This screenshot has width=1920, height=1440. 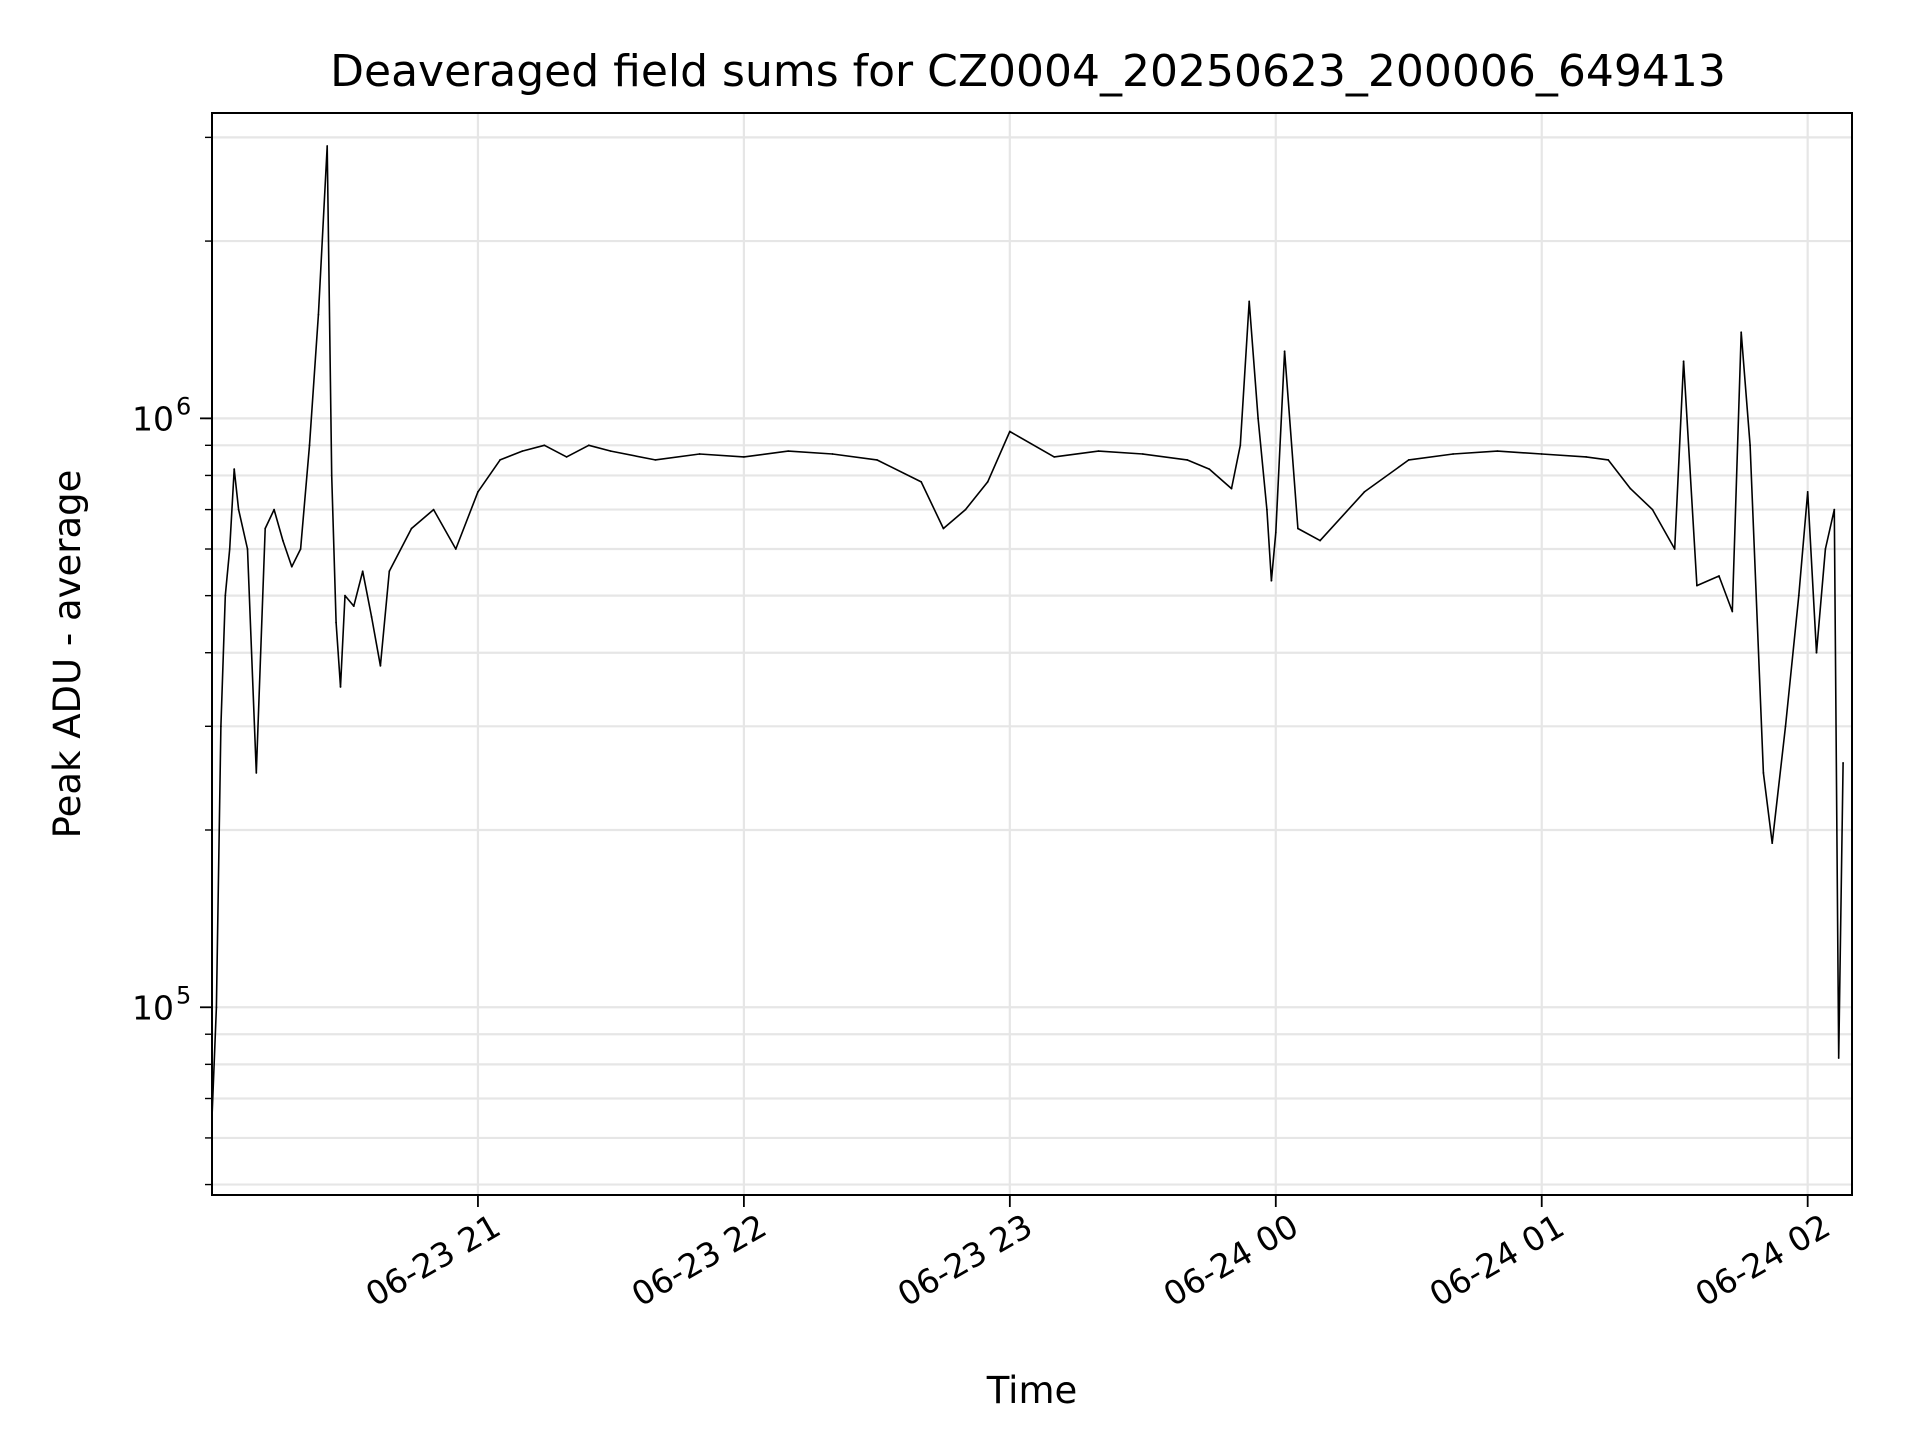 I want to click on x-axis-label: Time, so click(x=1032, y=1390).